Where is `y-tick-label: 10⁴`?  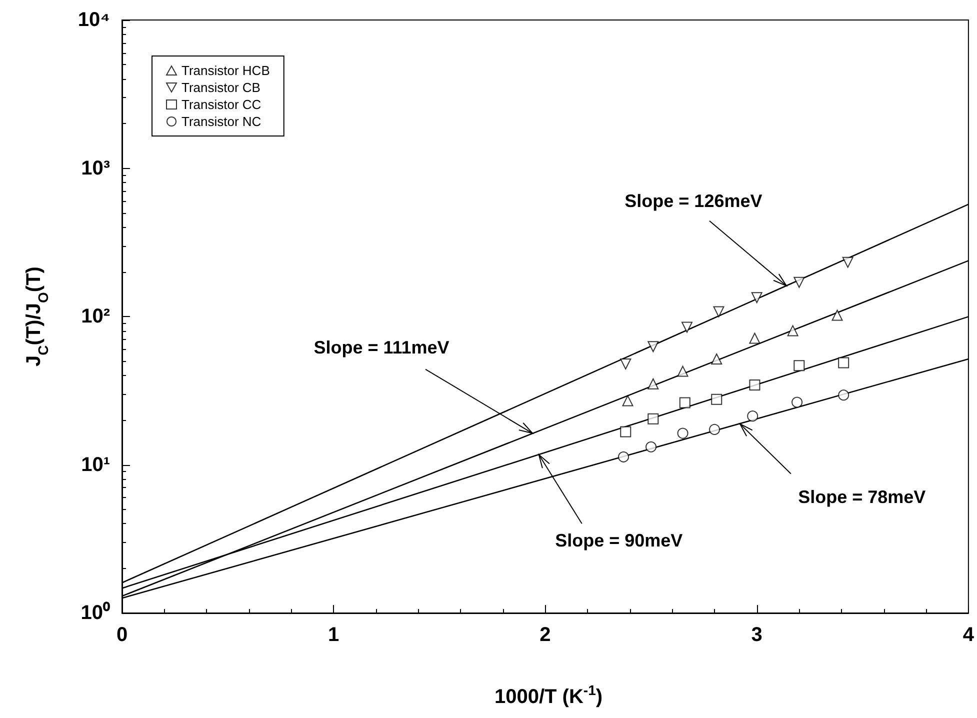 y-tick-label: 10⁴ is located at coordinates (94, 20).